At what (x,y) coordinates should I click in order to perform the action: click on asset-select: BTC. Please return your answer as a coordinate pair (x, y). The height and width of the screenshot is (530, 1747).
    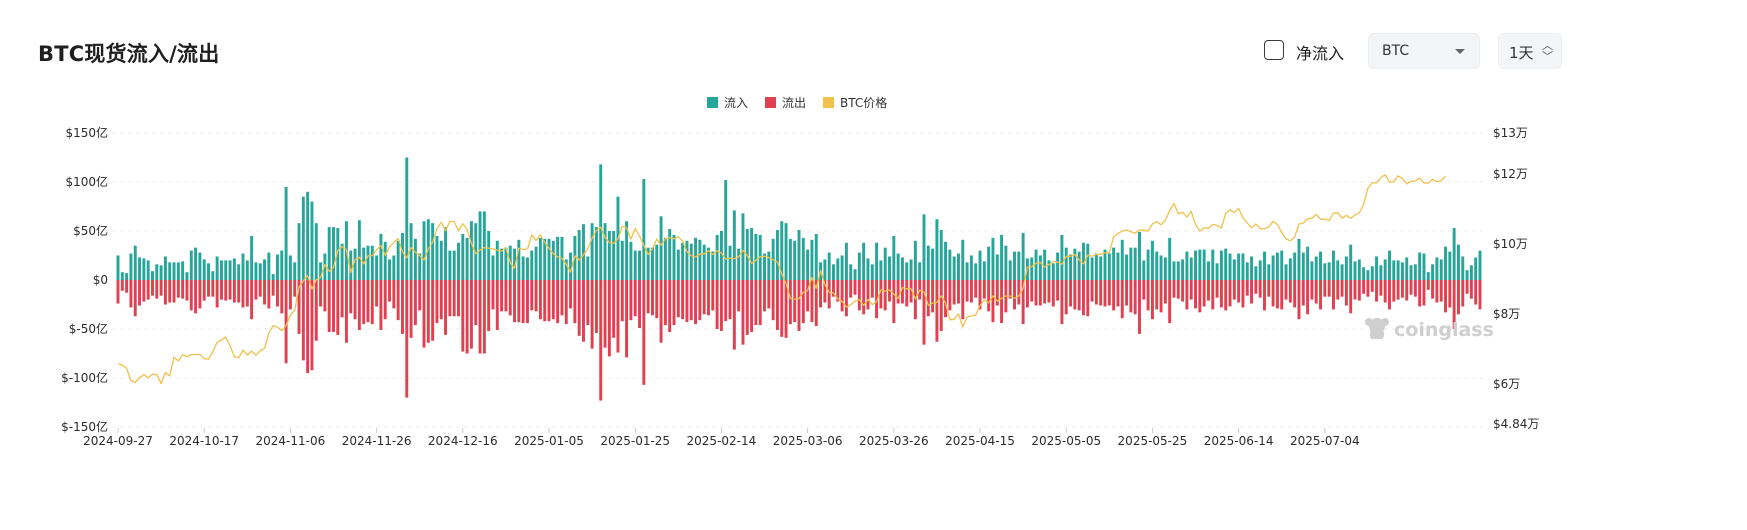
    Looking at the image, I should click on (1424, 51).